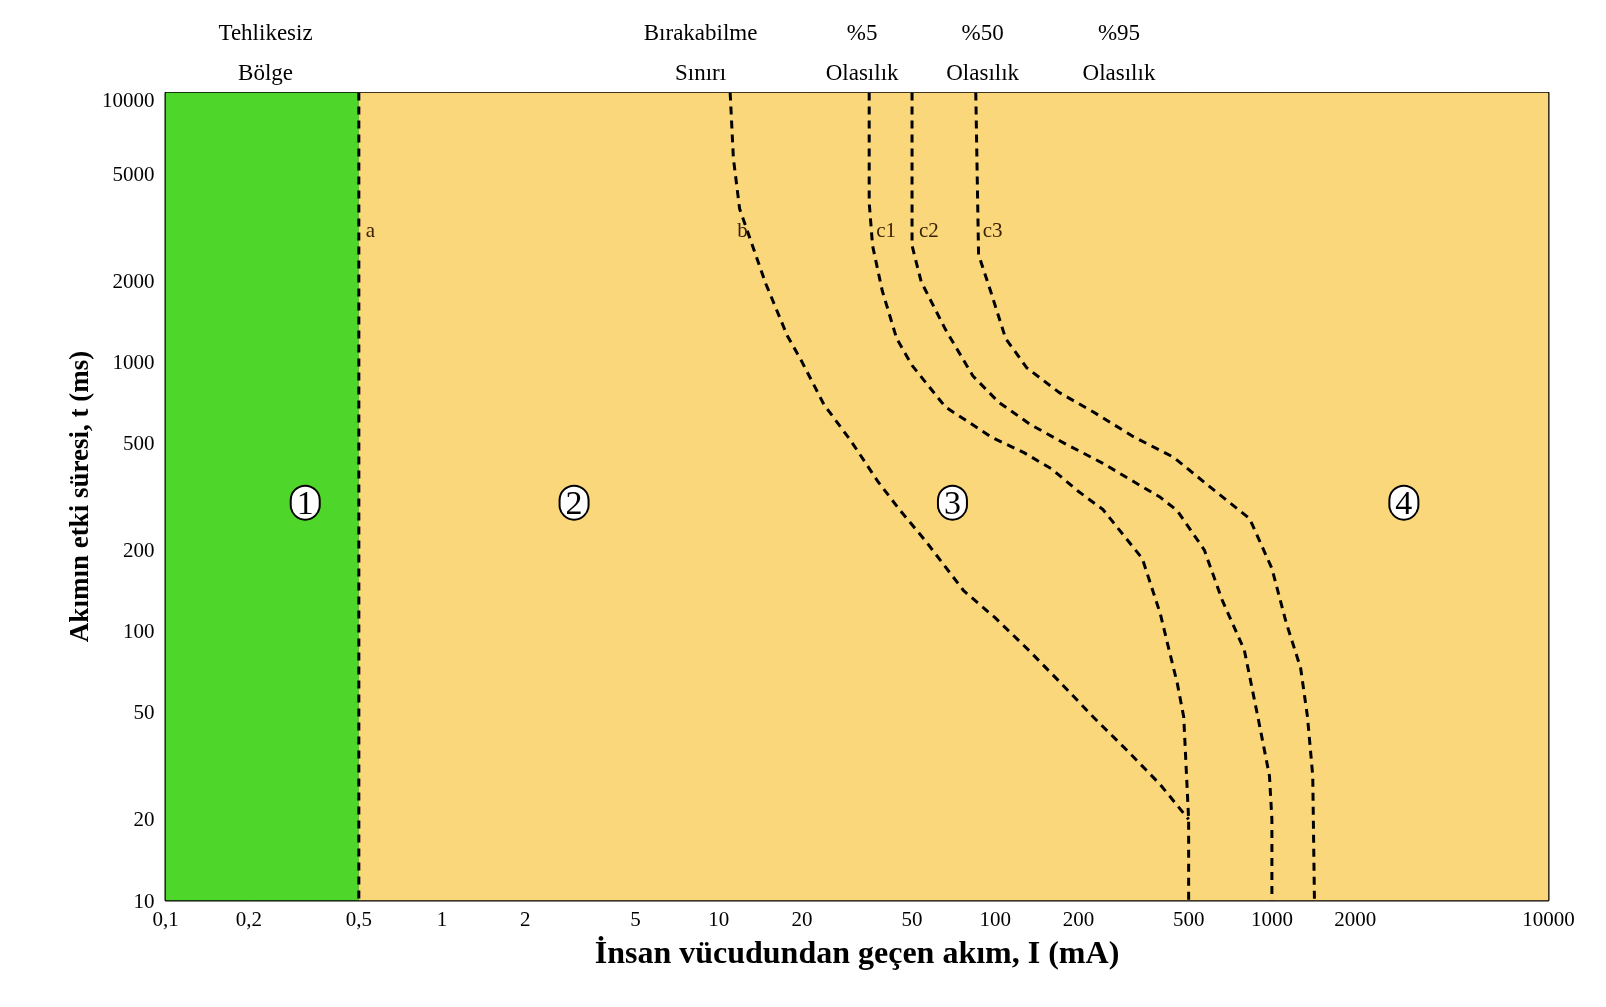 This screenshot has height=1007, width=1606. What do you see at coordinates (79, 496) in the screenshot?
I see `y-axis-title: Akımın etki süresi, t (ms)` at bounding box center [79, 496].